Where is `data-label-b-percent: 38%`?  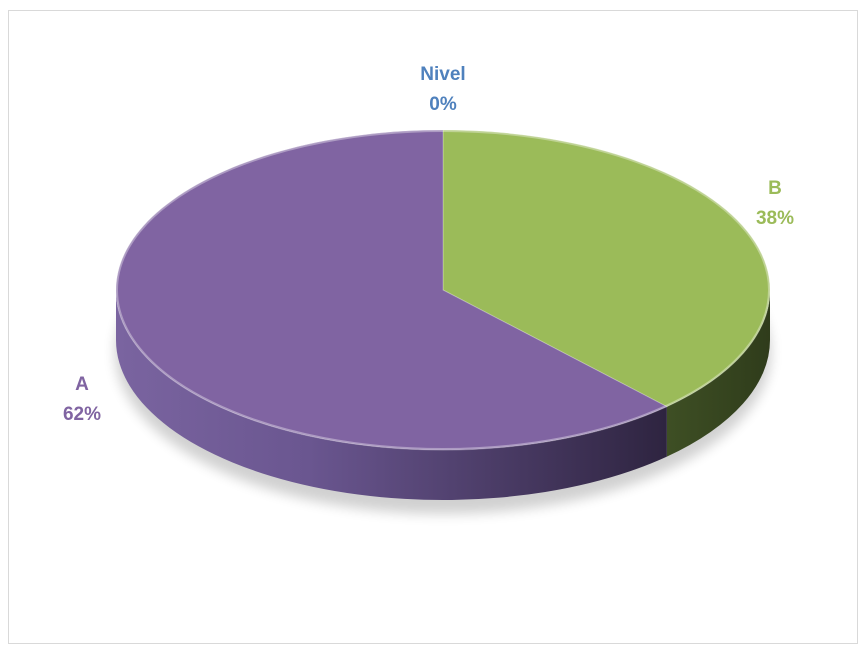
data-label-b-percent: 38% is located at coordinates (775, 218).